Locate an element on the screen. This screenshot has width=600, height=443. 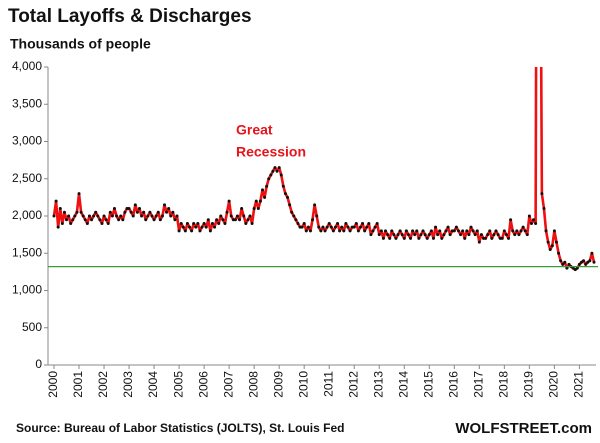
y-tick-label: 4,000 is located at coordinates (27, 66).